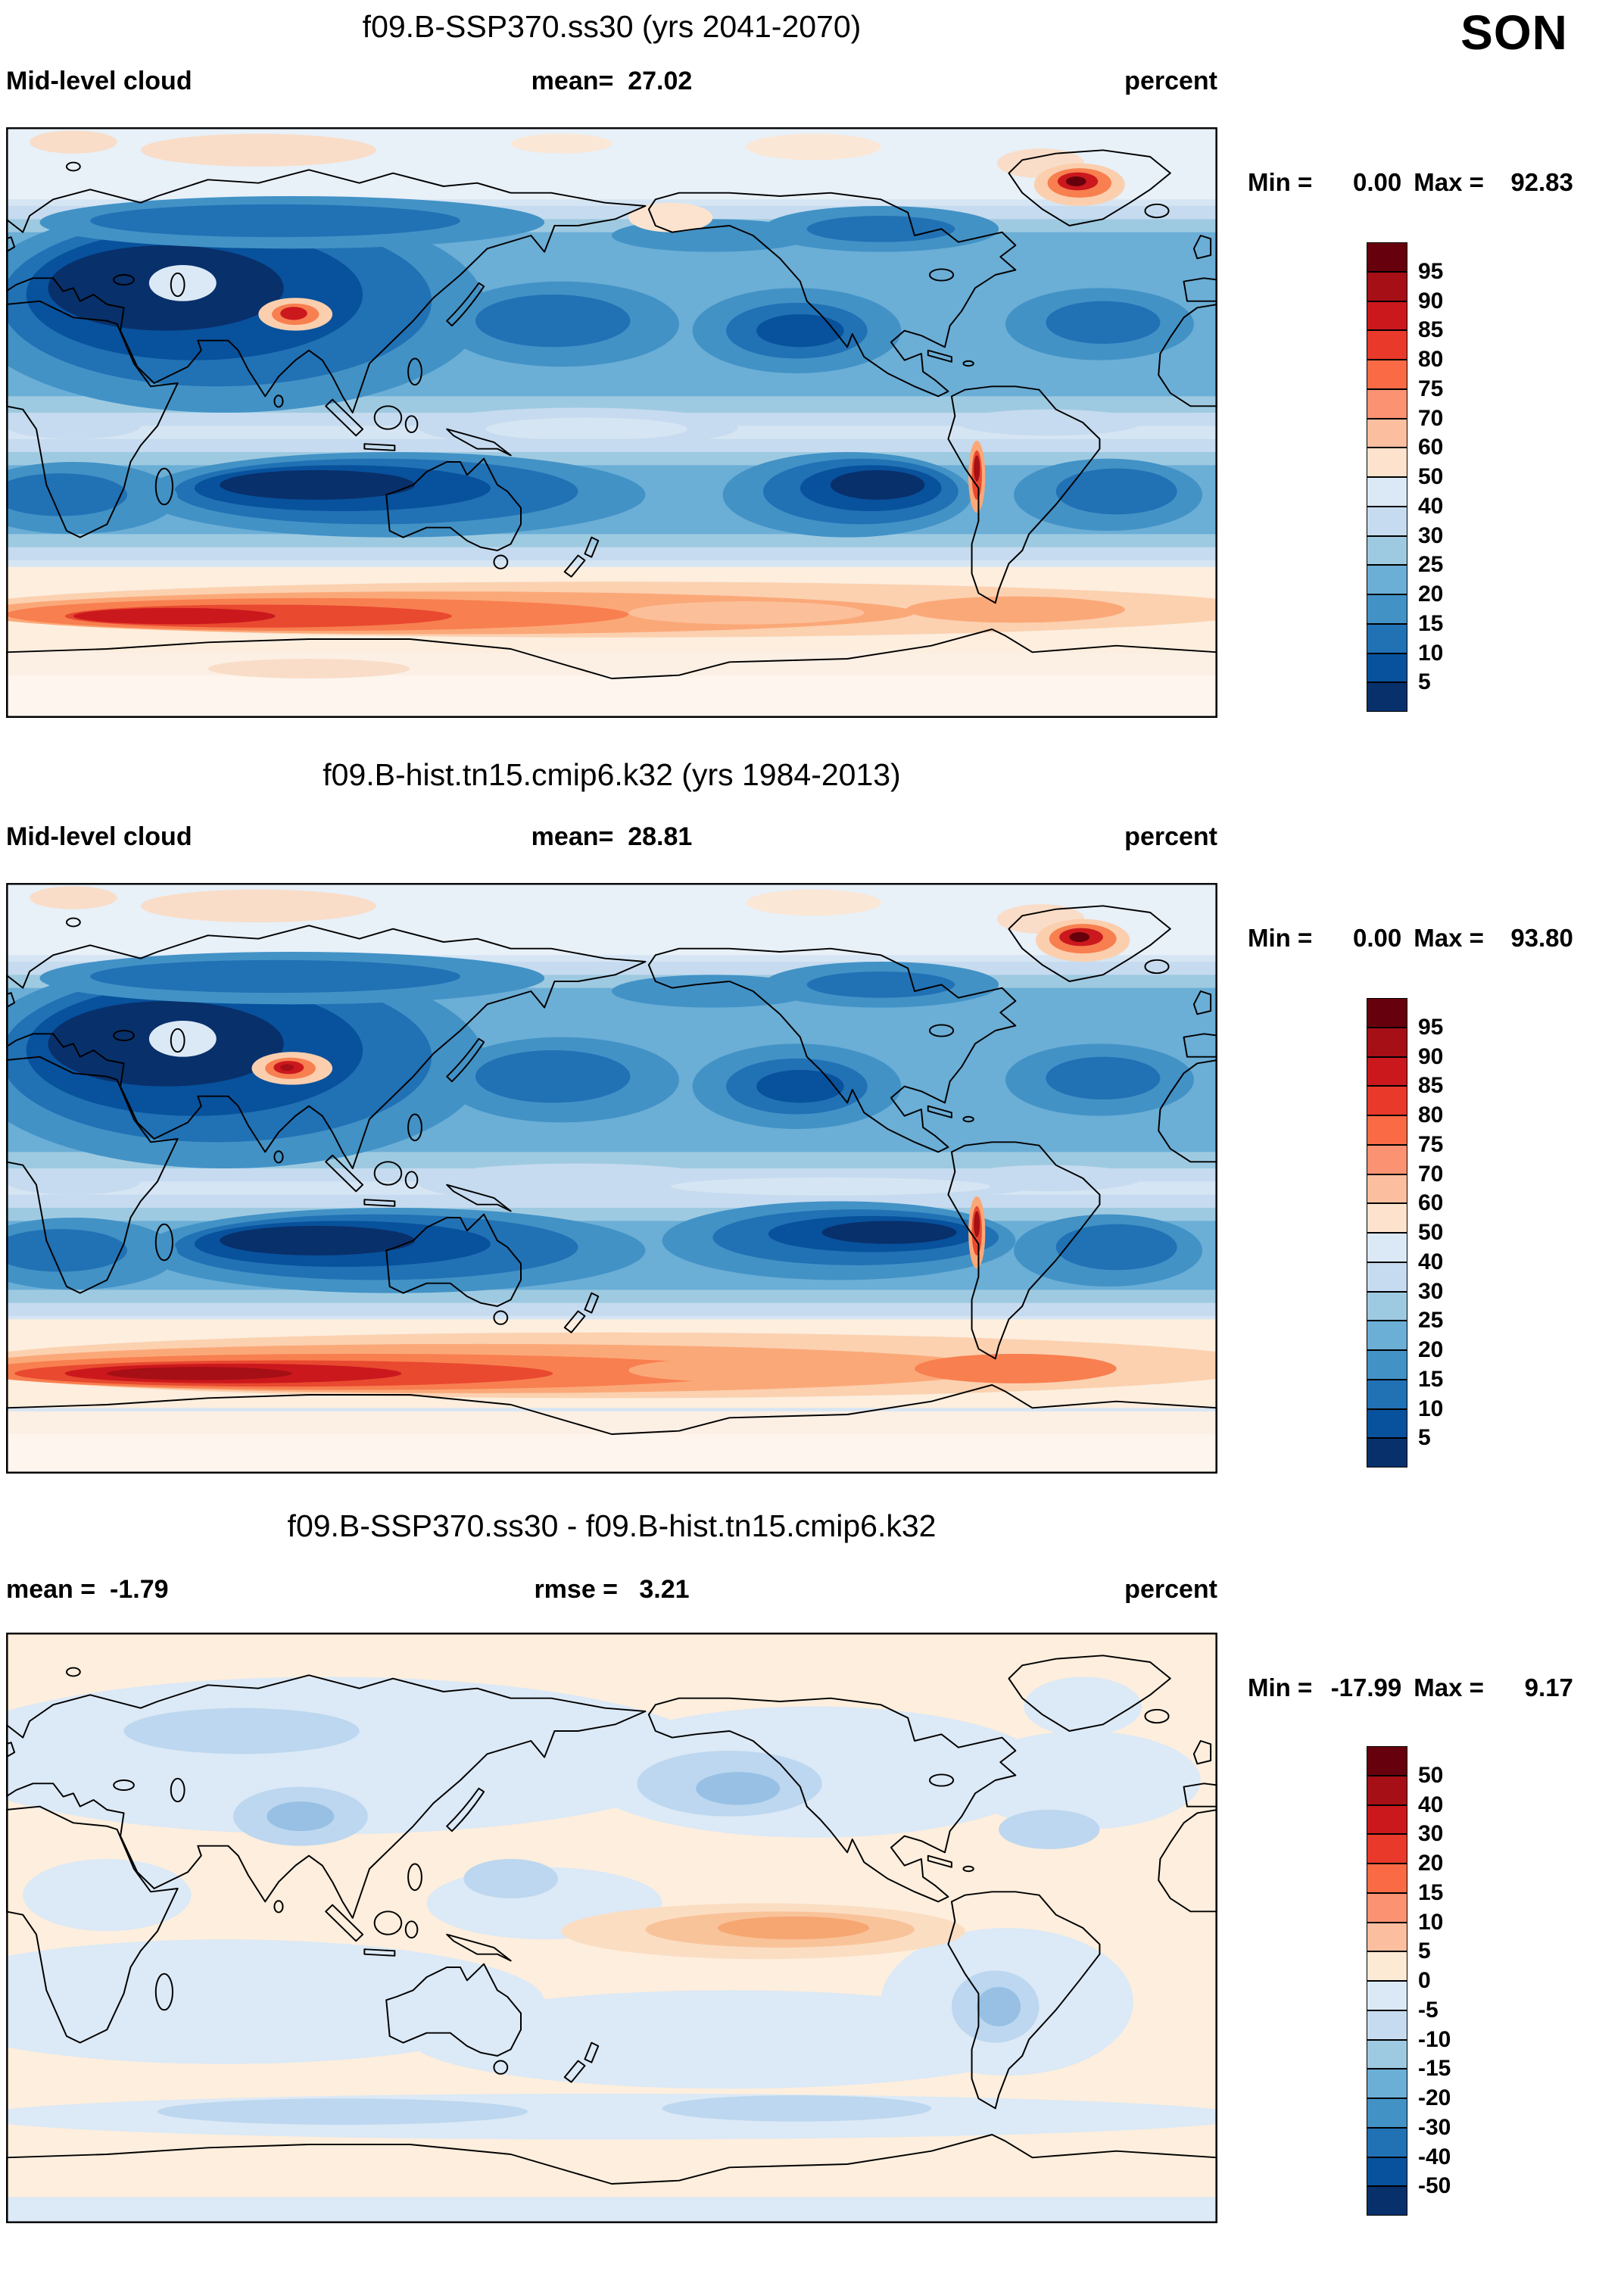 The image size is (1624, 2280). Describe the element at coordinates (612, 837) in the screenshot. I see `panel-2-mean-label: mean= 28.81` at that location.